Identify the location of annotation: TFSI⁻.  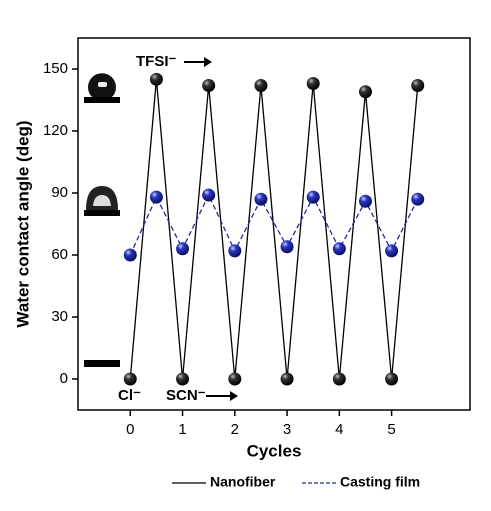
(156, 61).